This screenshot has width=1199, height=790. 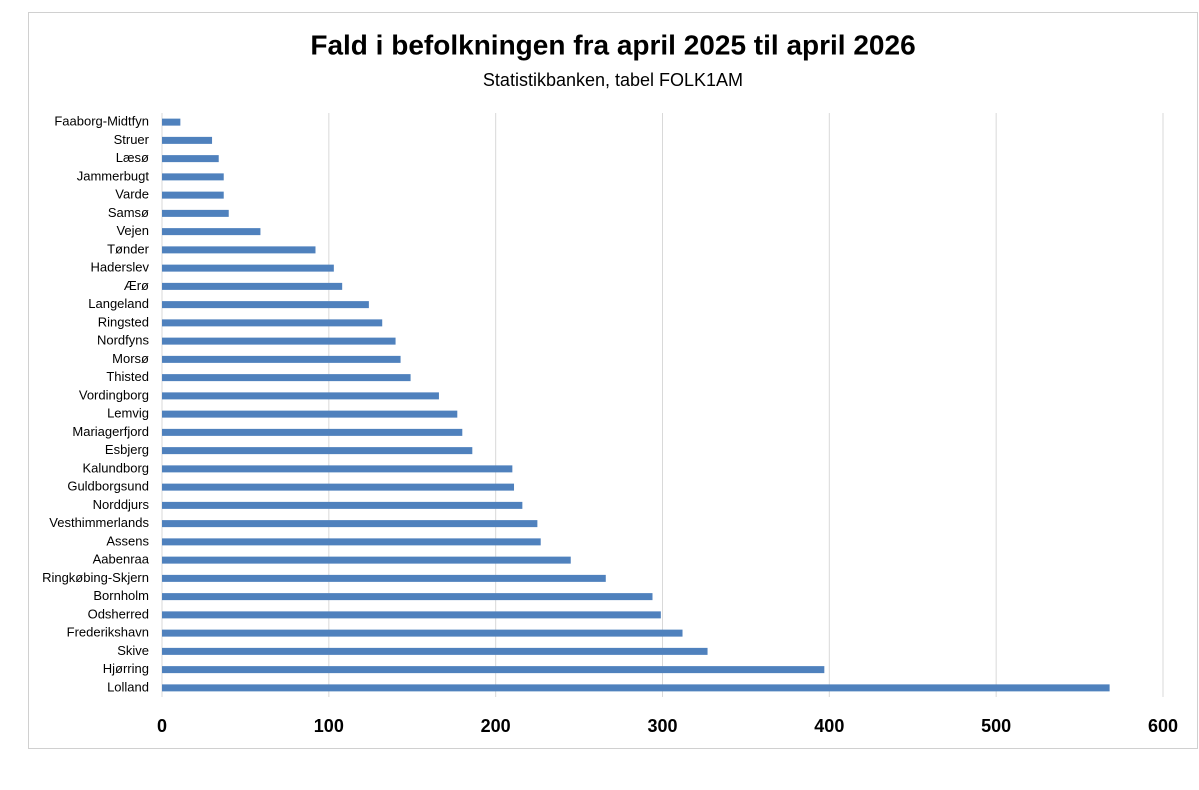 What do you see at coordinates (132, 194) in the screenshot?
I see `y-tick-label: Varde` at bounding box center [132, 194].